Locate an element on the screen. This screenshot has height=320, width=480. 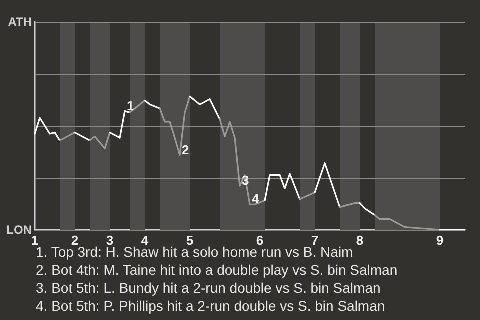
text: 2. Bot 4th: M. Taine hit into a double play vs S. bin Salman is located at coordinates (217, 270).